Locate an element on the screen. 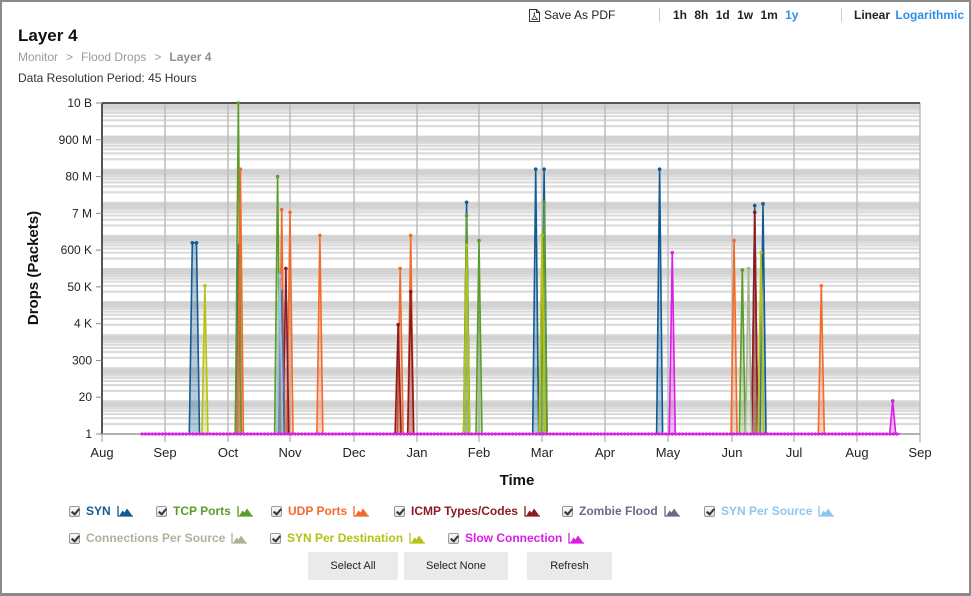  legend-item-zombie-flood: Zombie Flood is located at coordinates (621, 511).